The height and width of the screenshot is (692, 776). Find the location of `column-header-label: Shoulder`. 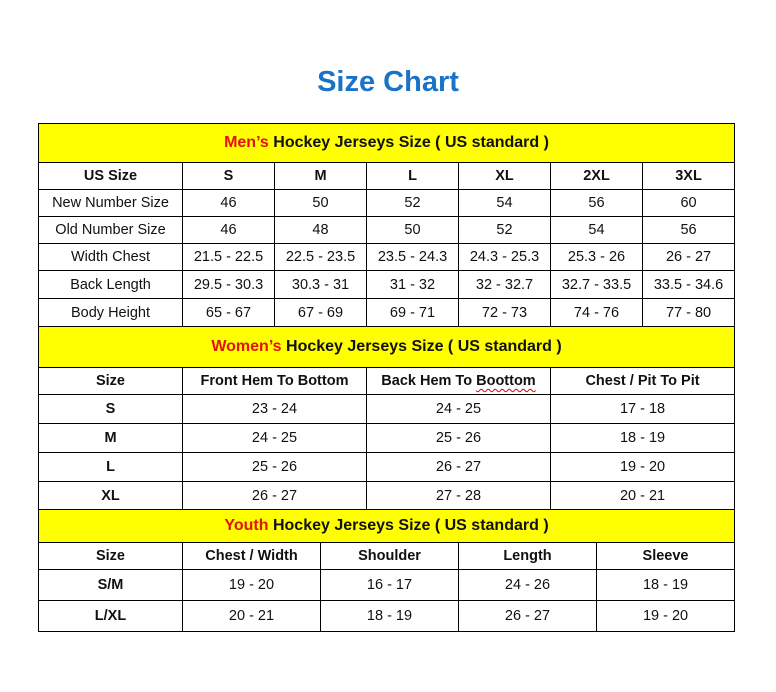

column-header-label: Shoulder is located at coordinates (389, 556).